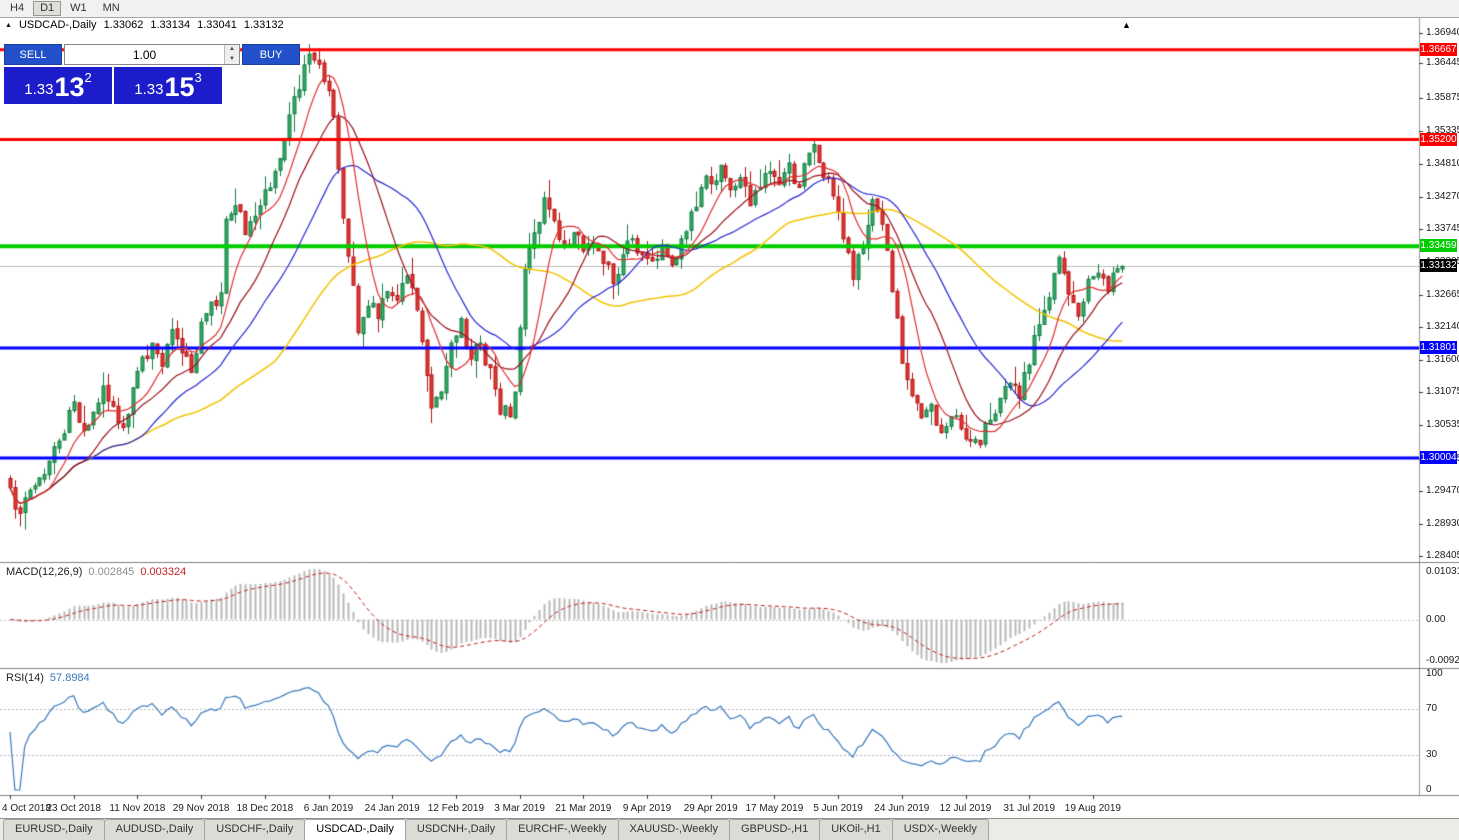  I want to click on buy-price-prefix: 1.33, so click(149, 89).